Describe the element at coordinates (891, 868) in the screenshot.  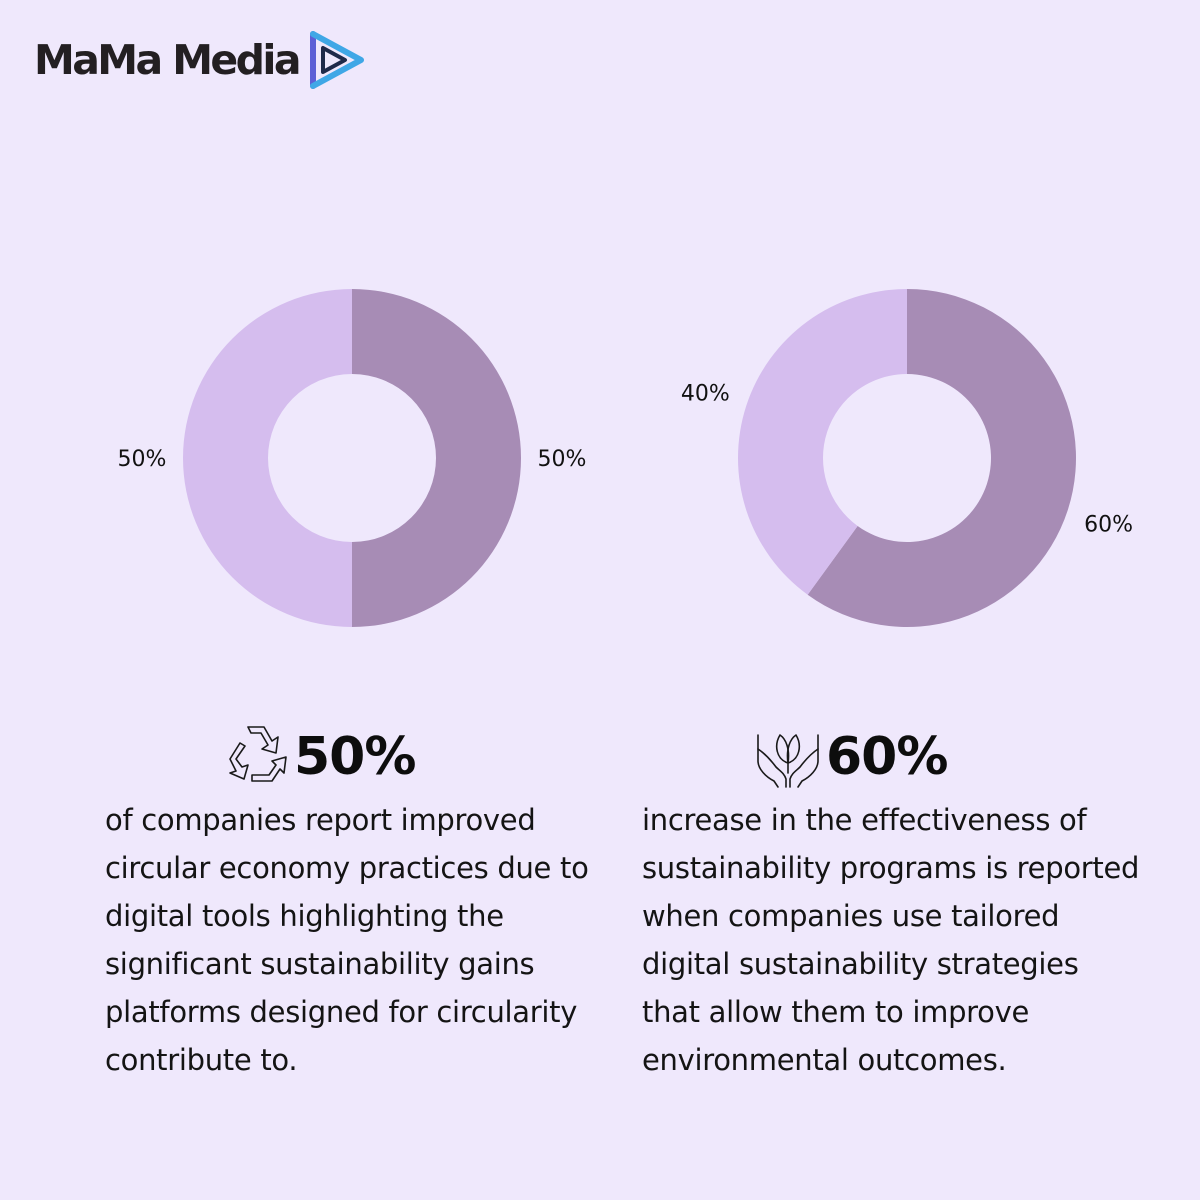
I see `description-line: sustainability programs is reported` at that location.